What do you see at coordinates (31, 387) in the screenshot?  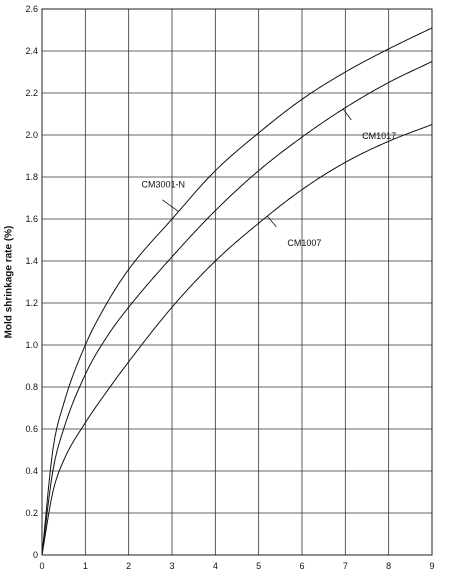 I see `y-tick-label: 0.8` at bounding box center [31, 387].